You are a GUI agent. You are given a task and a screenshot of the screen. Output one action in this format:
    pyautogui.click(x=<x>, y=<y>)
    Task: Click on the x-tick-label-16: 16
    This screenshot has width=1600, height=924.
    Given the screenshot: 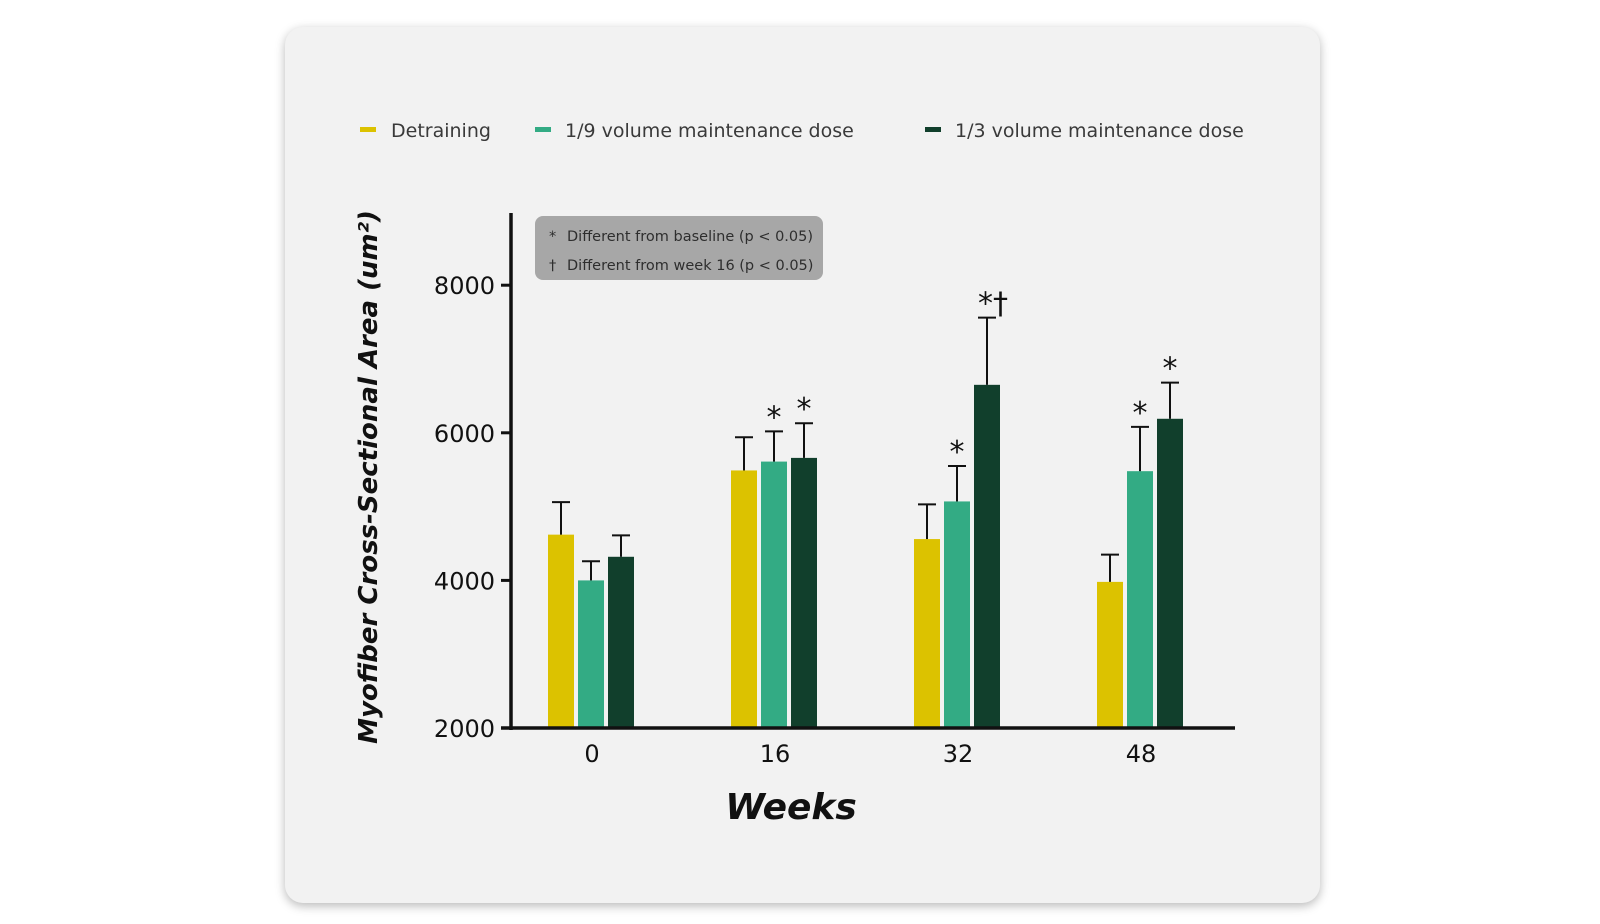 What is the action you would take?
    pyautogui.click(x=775, y=754)
    